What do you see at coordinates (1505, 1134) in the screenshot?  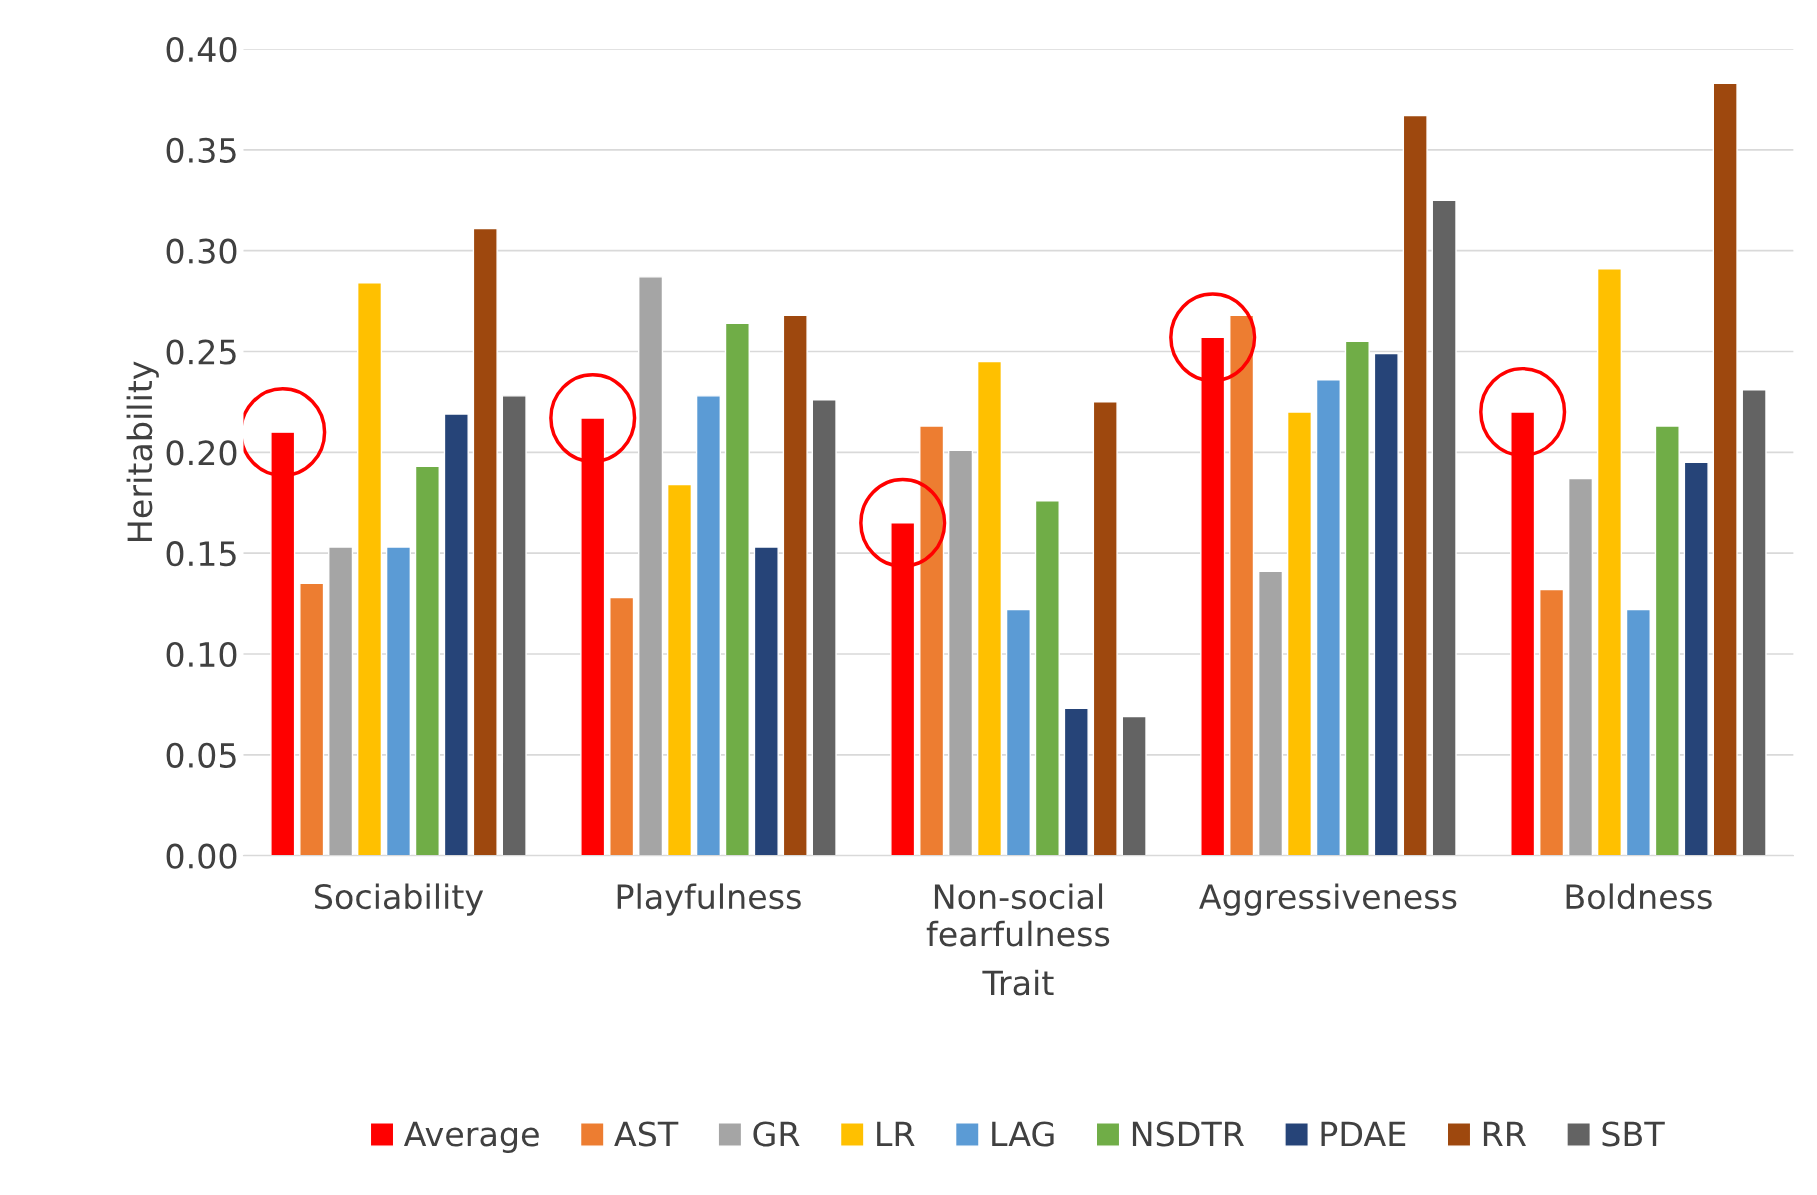 I see `legend-label: RR` at bounding box center [1505, 1134].